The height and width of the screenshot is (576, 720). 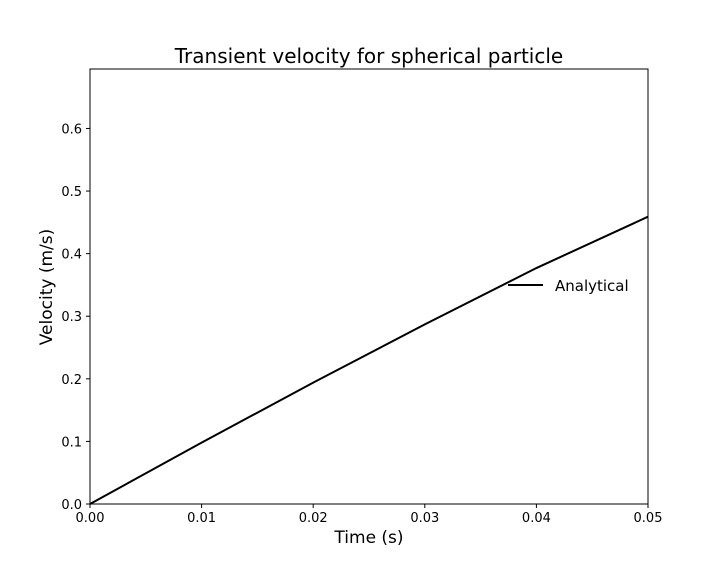 I want to click on y-tick-label: 0.1, so click(x=71, y=442).